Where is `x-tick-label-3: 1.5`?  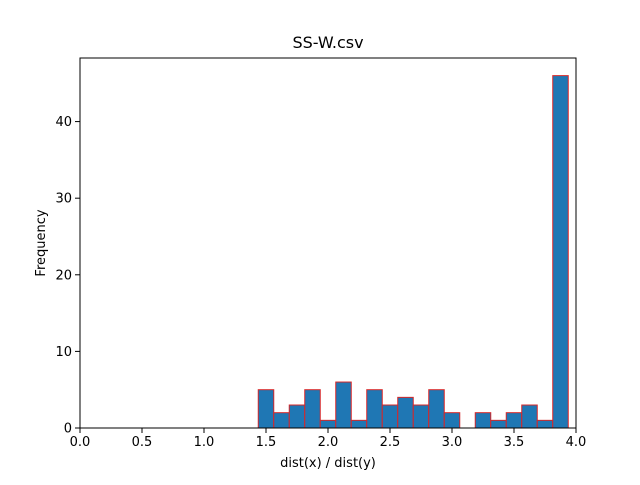 x-tick-label-3: 1.5 is located at coordinates (266, 442).